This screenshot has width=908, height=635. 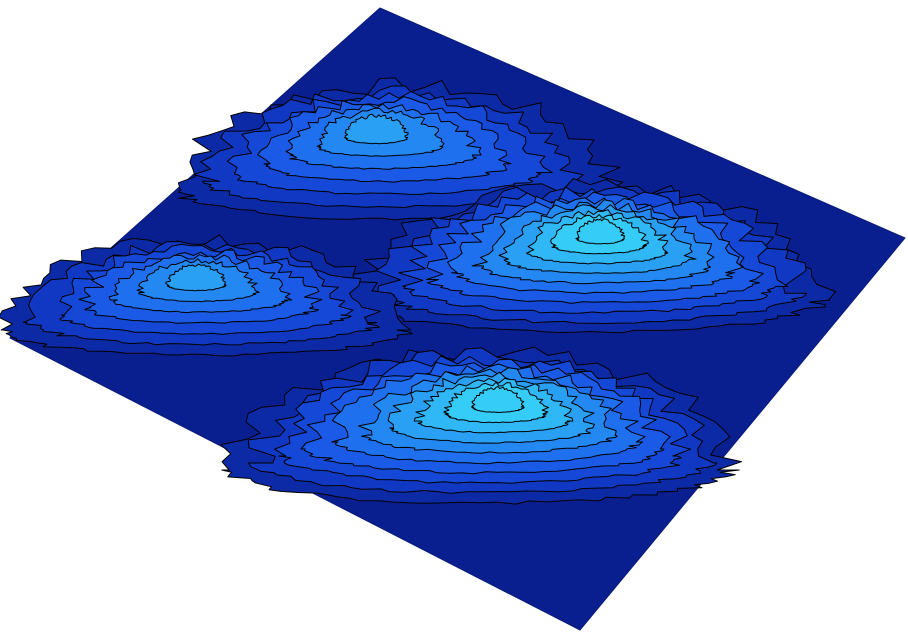 I want to click on peak-front-left, so click(x=206, y=295).